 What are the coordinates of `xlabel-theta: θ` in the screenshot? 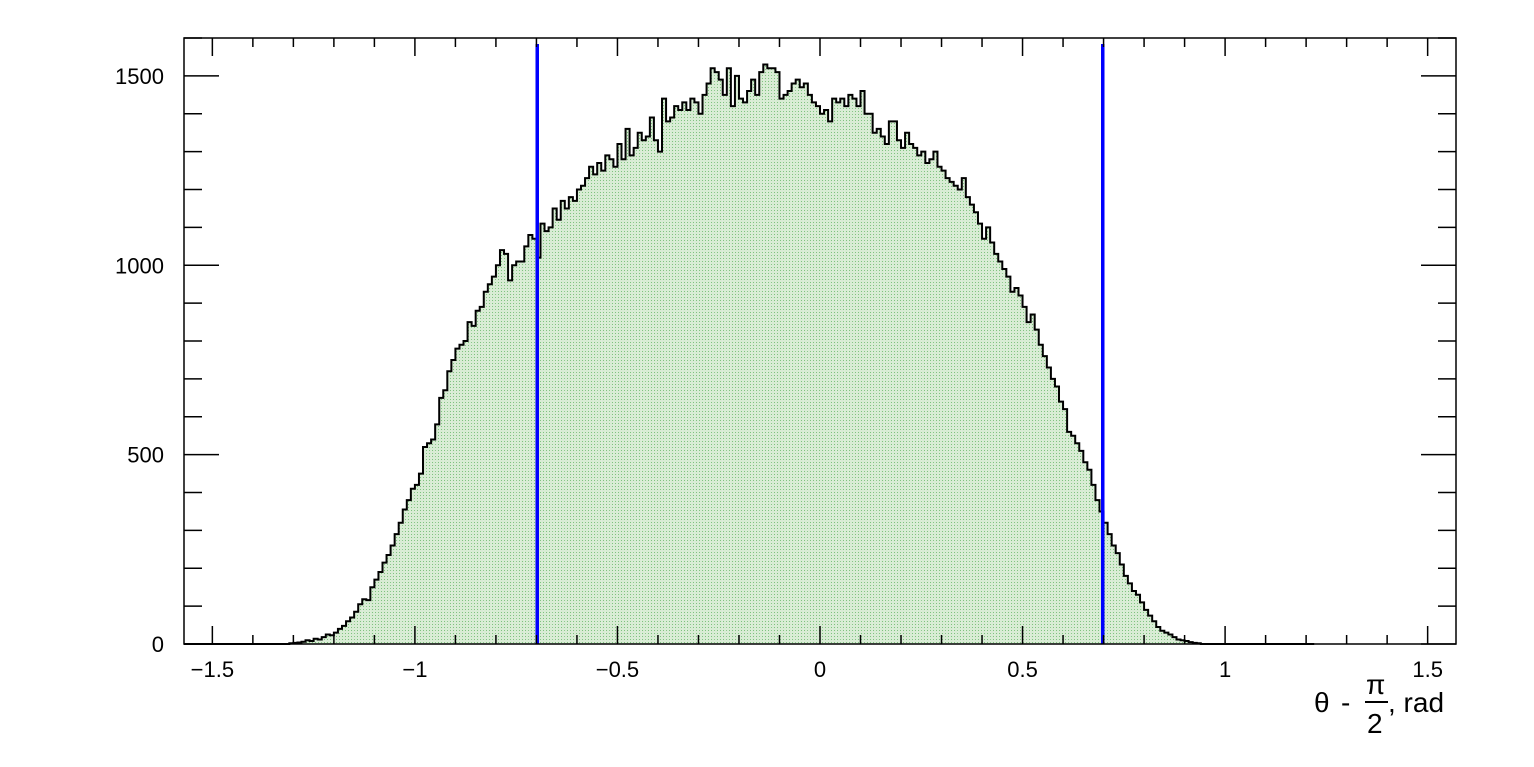 It's located at (1322, 702).